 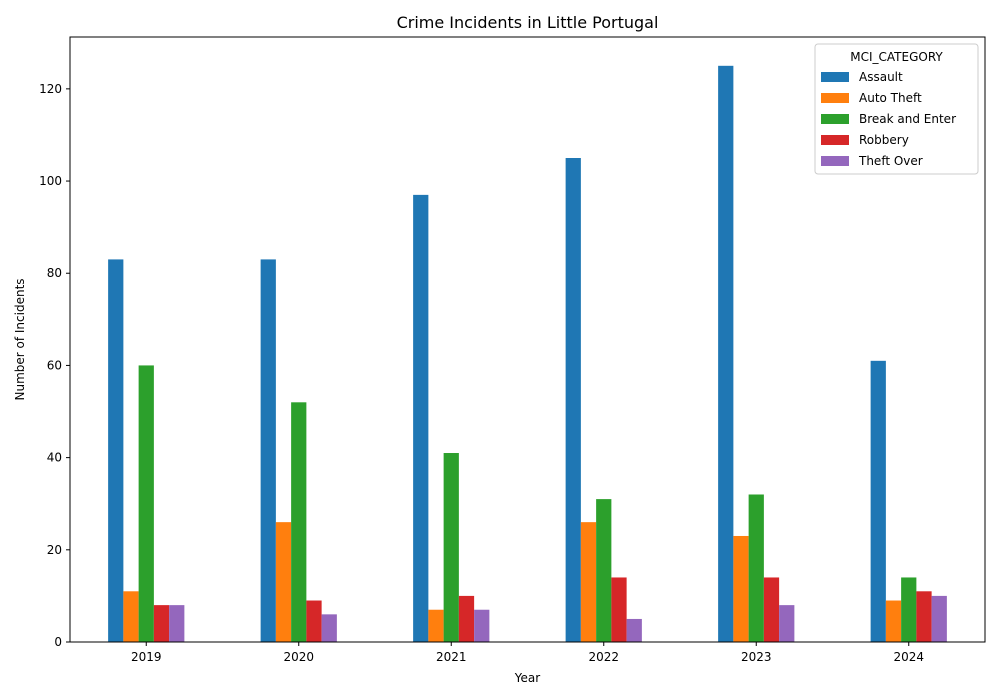 What do you see at coordinates (54, 273) in the screenshot?
I see `y-tick-label: 80` at bounding box center [54, 273].